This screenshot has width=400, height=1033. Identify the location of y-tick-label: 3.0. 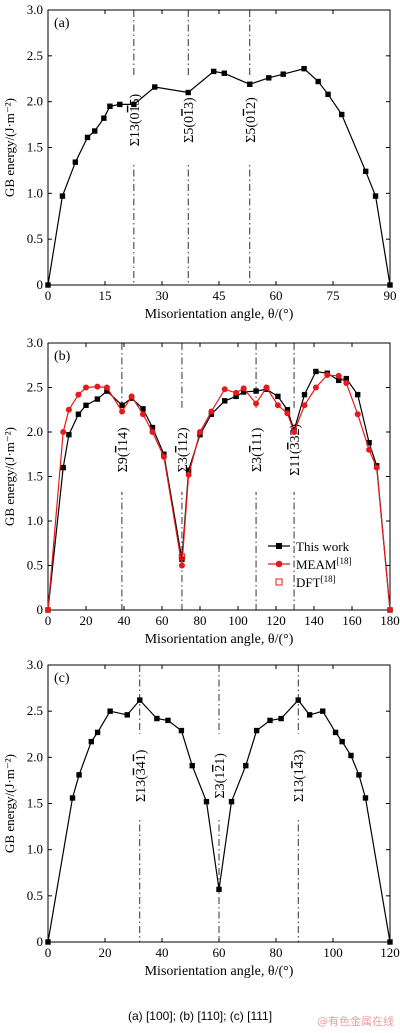
(35, 664).